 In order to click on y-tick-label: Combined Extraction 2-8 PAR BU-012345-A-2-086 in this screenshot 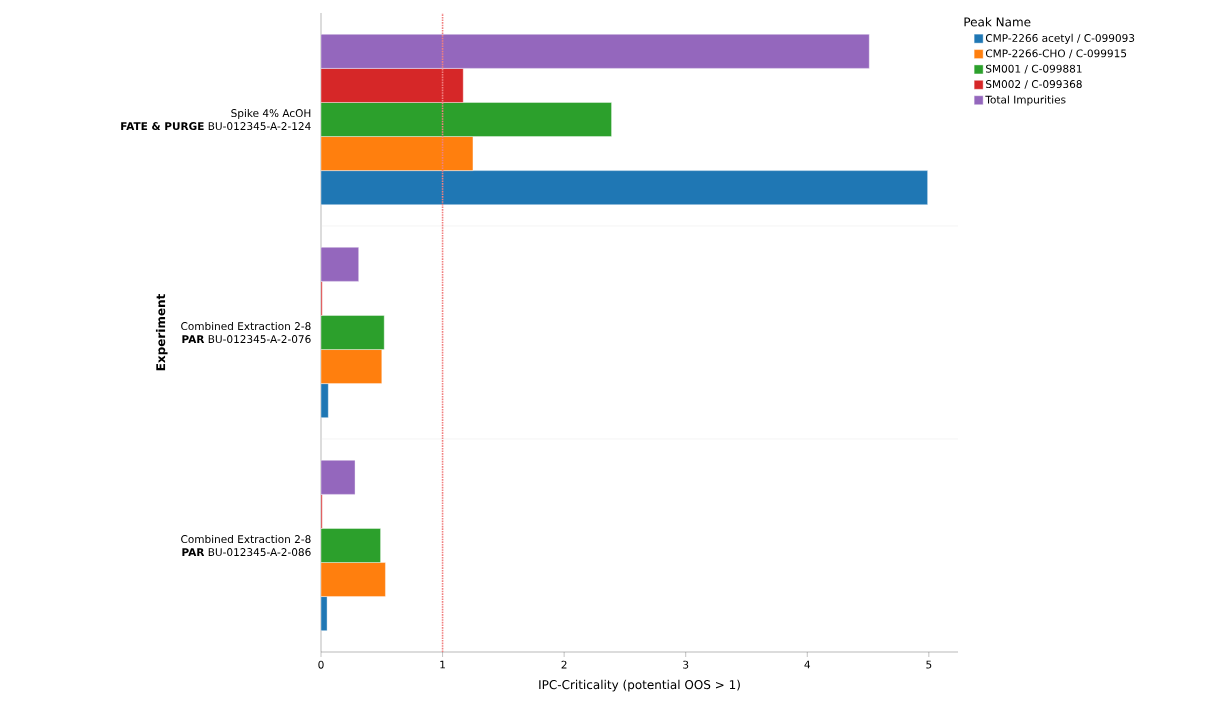, I will do `click(246, 545)`.